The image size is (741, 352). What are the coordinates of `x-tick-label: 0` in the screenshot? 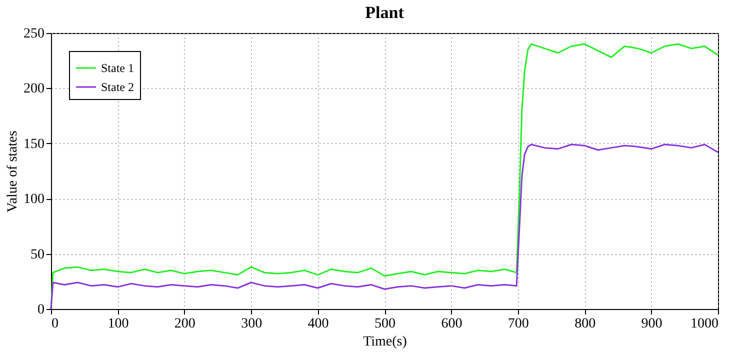 It's located at (55, 324).